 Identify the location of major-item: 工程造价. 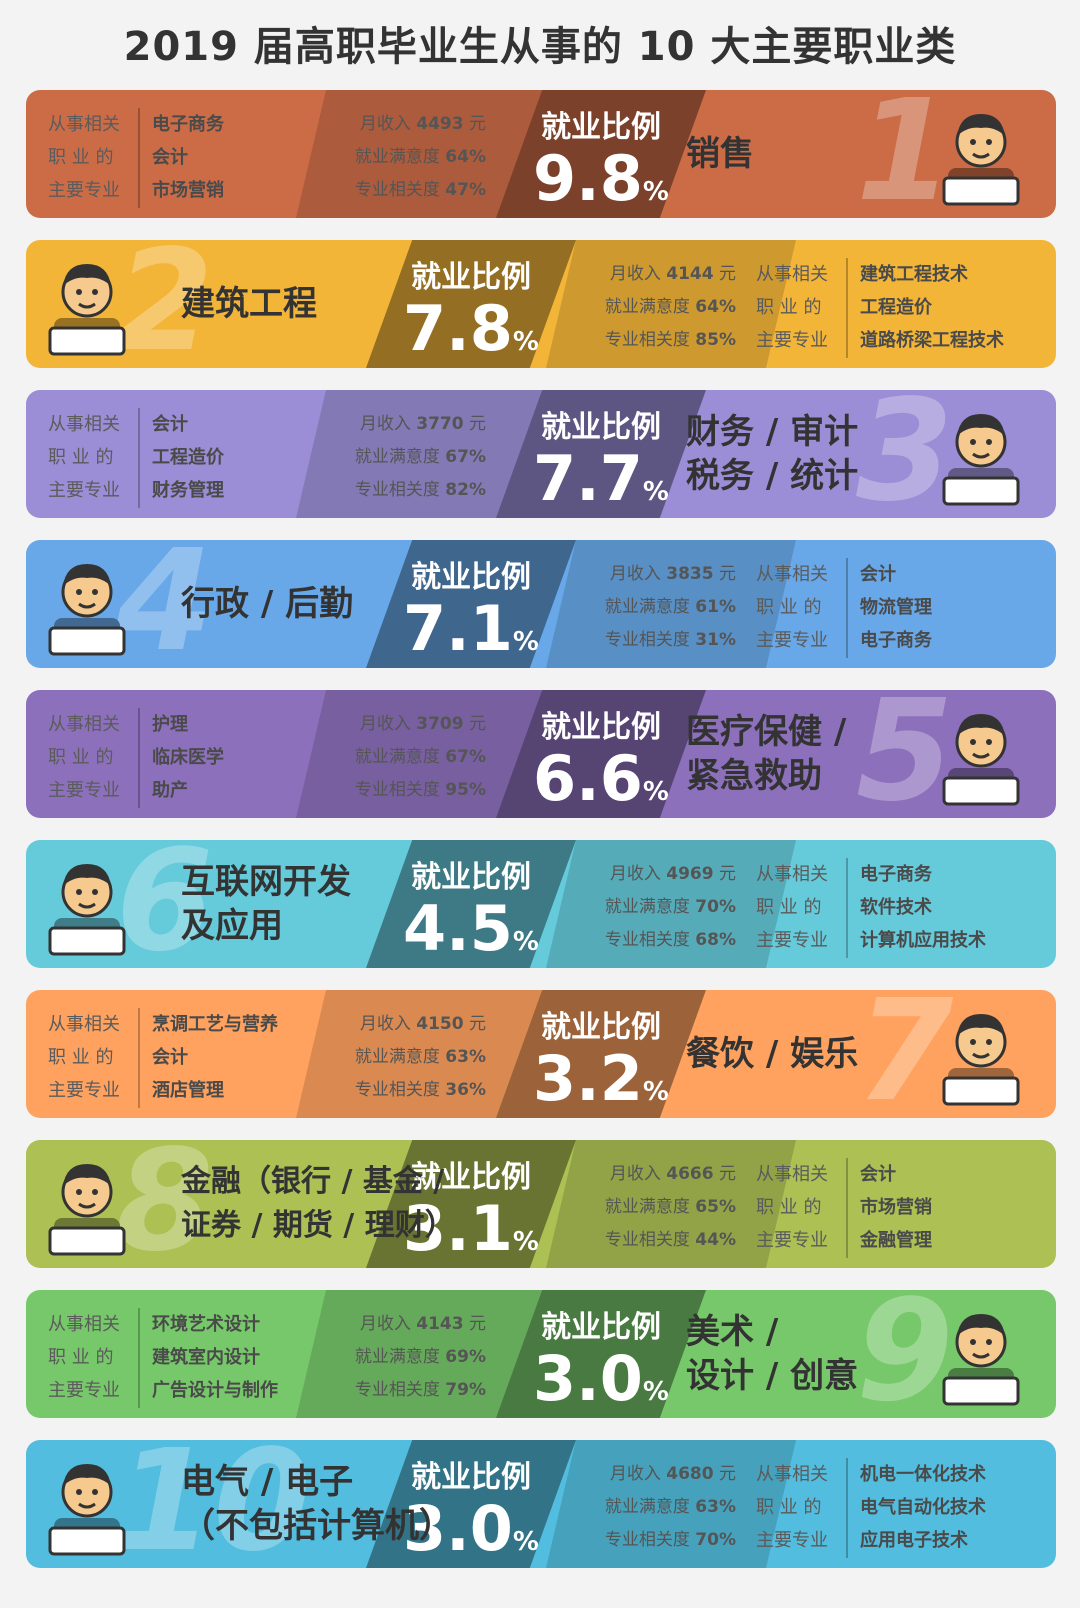
(188, 457).